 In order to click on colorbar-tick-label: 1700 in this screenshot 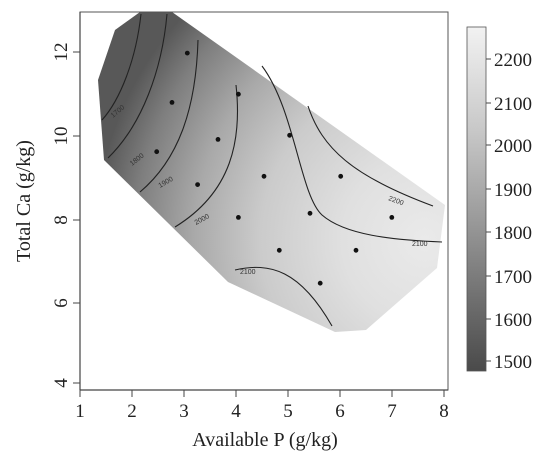, I will do `click(513, 277)`.